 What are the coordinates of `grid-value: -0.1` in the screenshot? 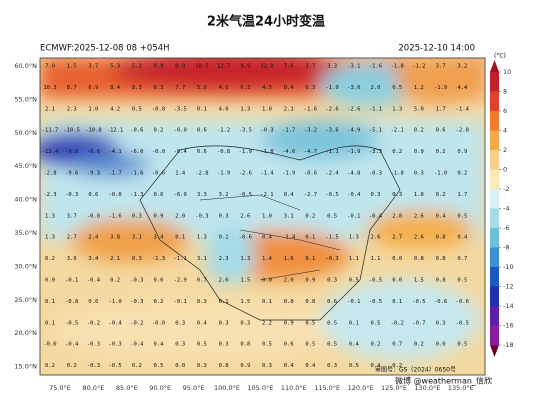 It's located at (353, 302).